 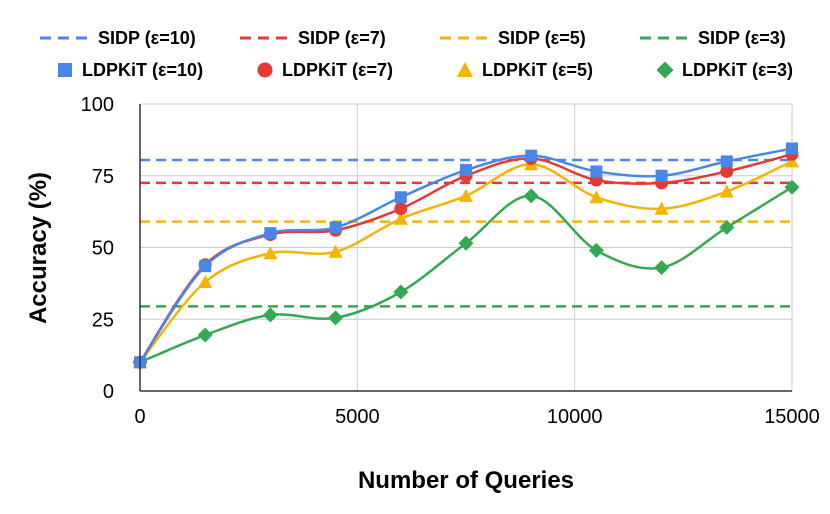 What do you see at coordinates (357, 417) in the screenshot?
I see `x-tick-label: 5000` at bounding box center [357, 417].